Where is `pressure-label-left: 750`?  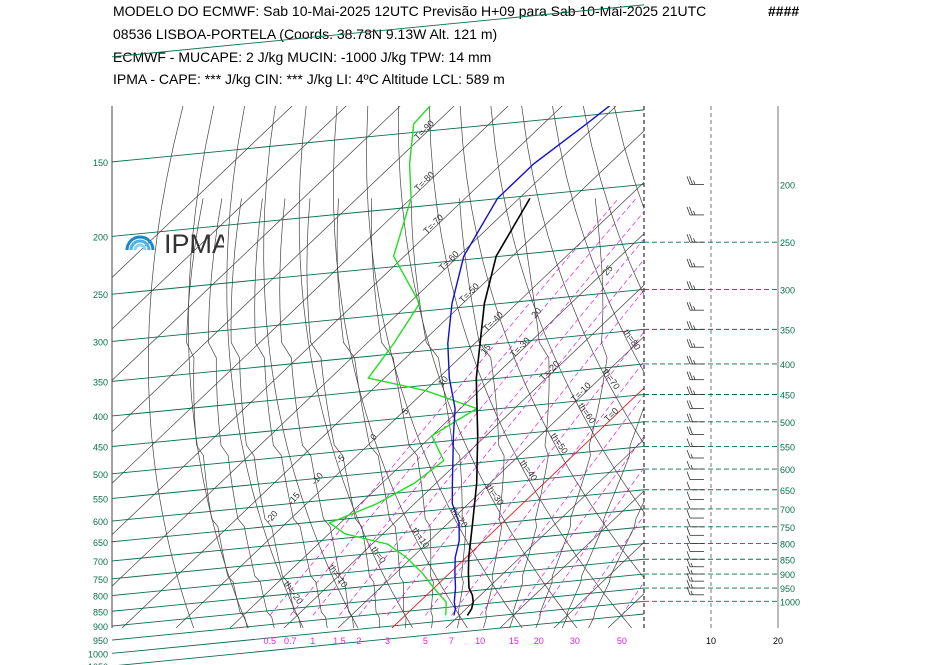 pressure-label-left: 750 is located at coordinates (100, 580).